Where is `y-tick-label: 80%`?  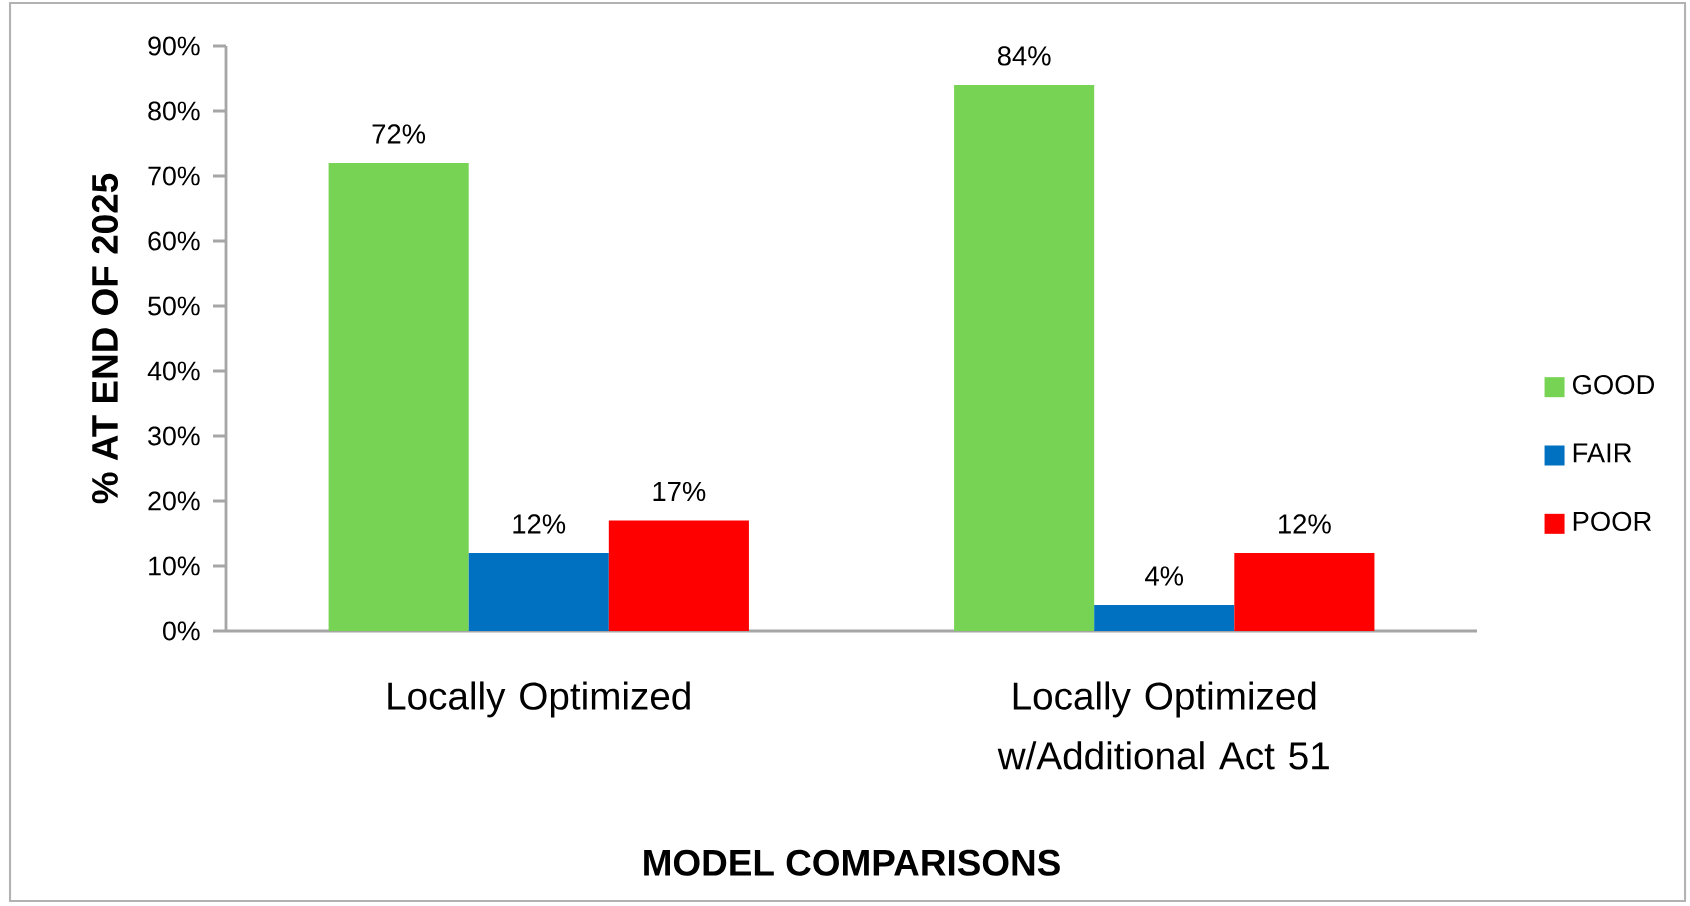 y-tick-label: 80% is located at coordinates (174, 111).